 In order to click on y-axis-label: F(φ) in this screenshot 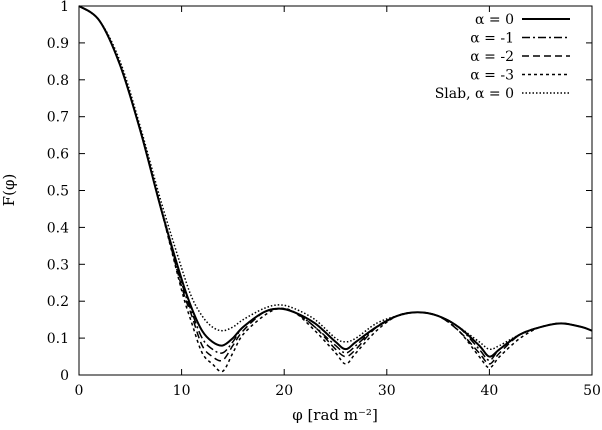, I will do `click(9, 190)`.